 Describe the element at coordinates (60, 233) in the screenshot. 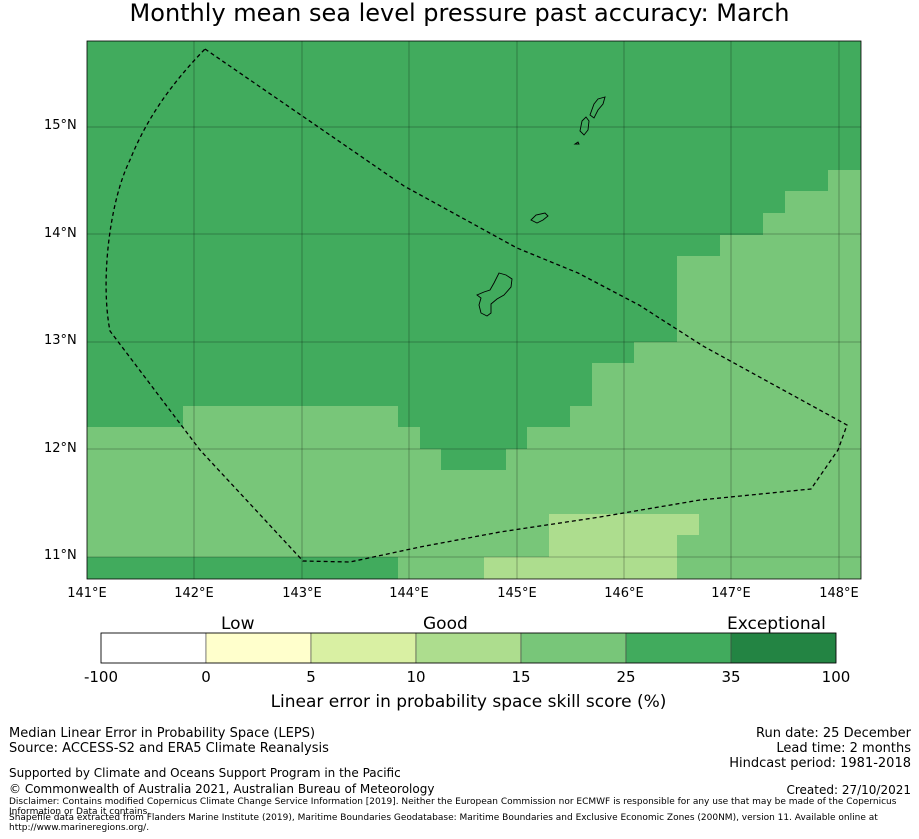

I see `lat-tick-14N: 14°N` at that location.